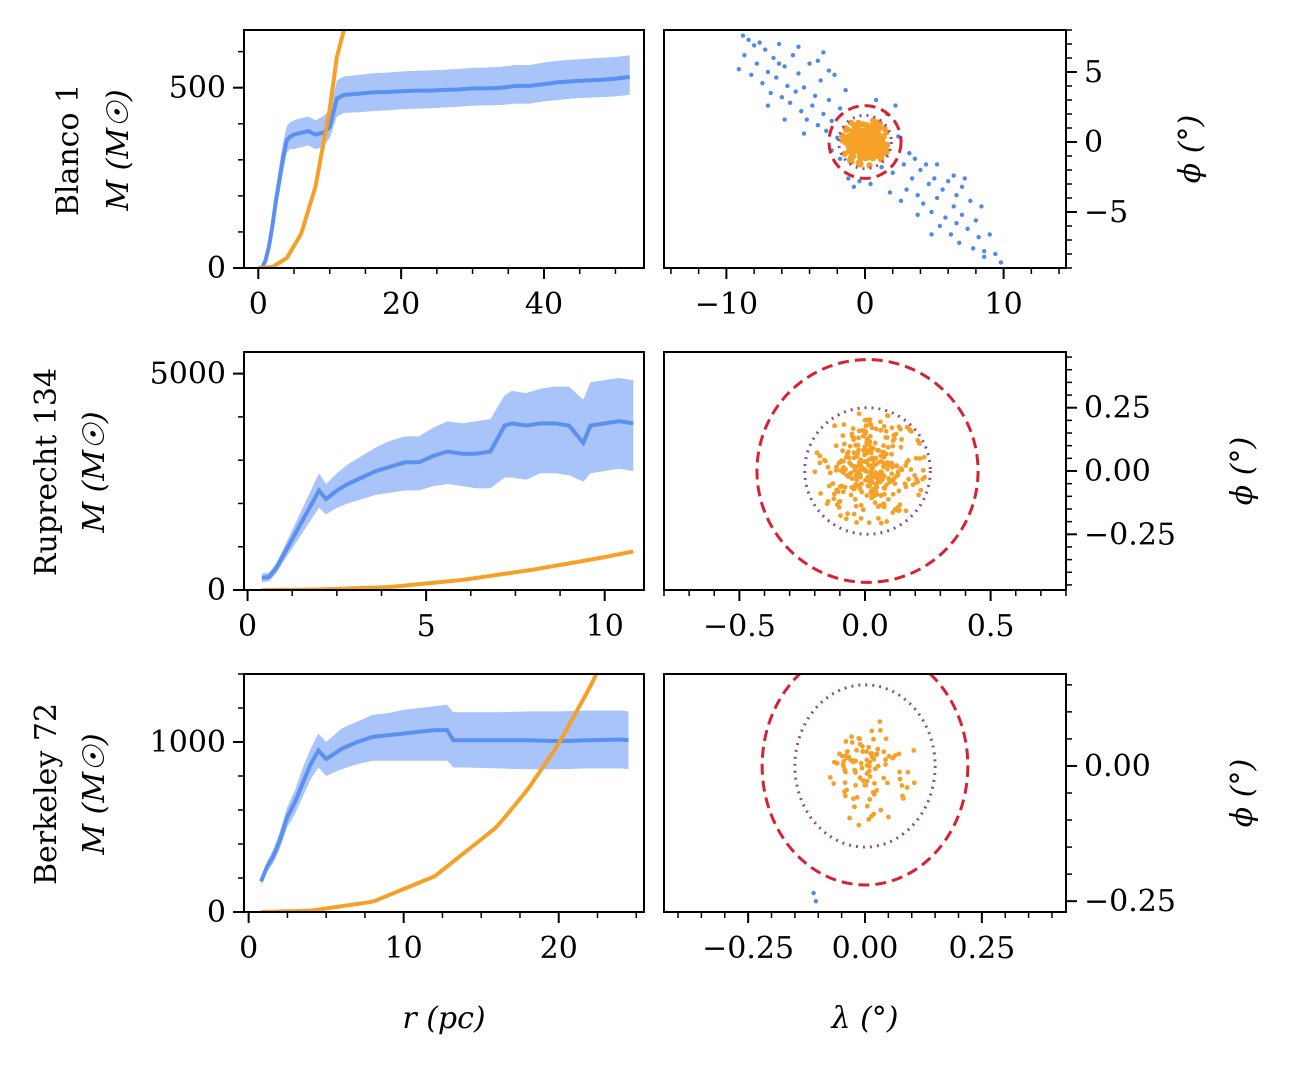 The width and height of the screenshot is (1290, 1068). What do you see at coordinates (445, 171) in the screenshot?
I see `mass-profile-line` at bounding box center [445, 171].